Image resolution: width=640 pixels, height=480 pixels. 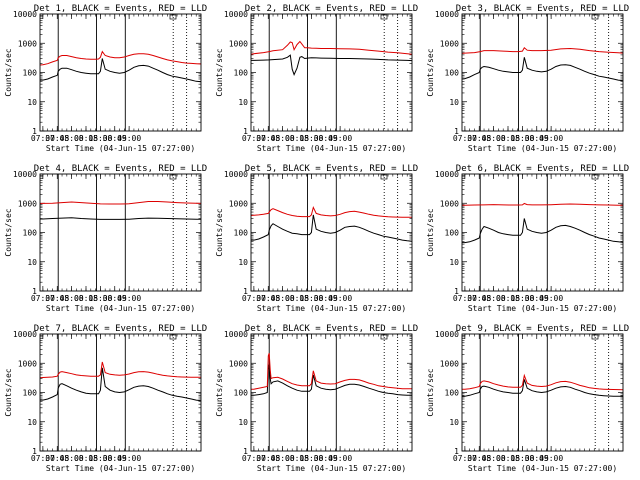 I want to click on panel-title: Det 1, BLACK = Events, RED = LLD, so click(x=120, y=9).